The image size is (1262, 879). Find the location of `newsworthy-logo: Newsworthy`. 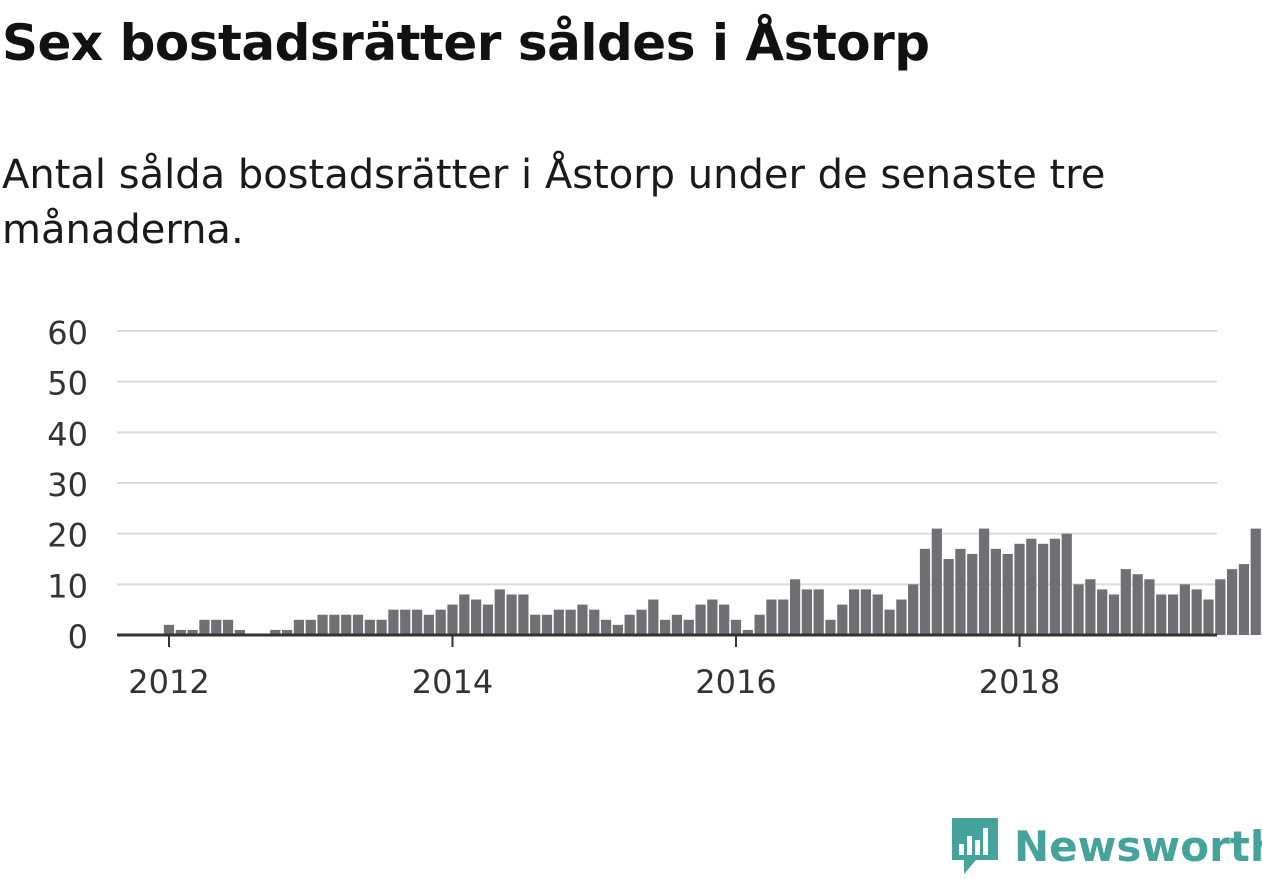

newsworthy-logo: Newsworthy is located at coordinates (1106, 846).